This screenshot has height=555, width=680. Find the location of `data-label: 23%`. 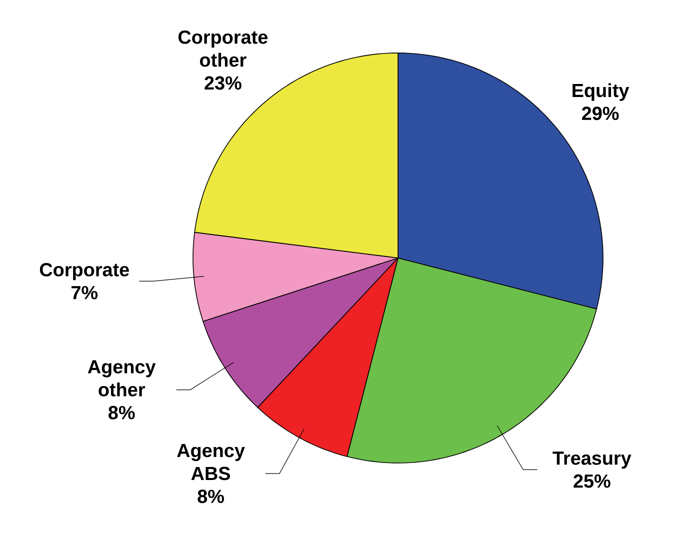

data-label: 23% is located at coordinates (223, 83).